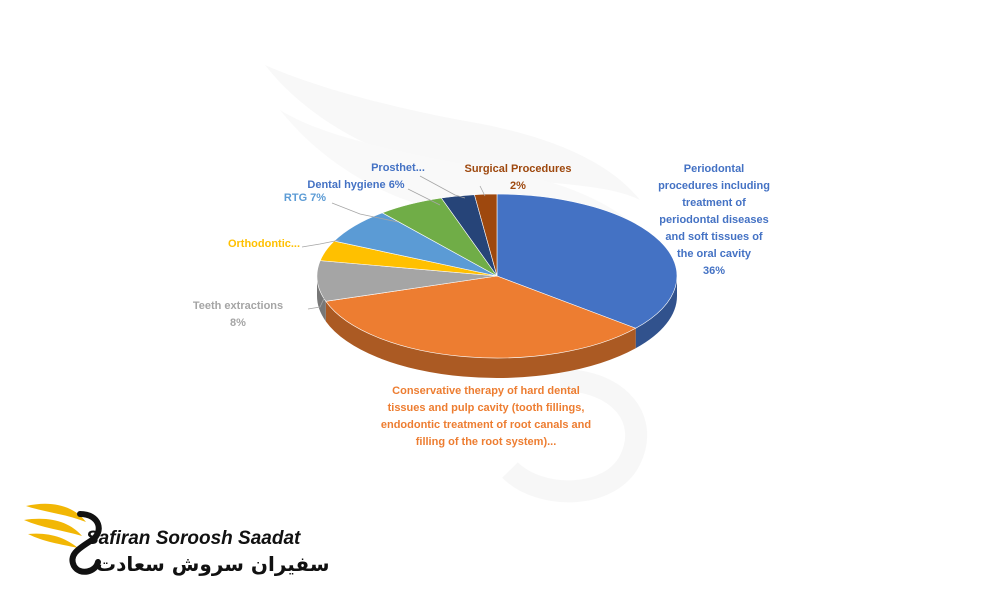  I want to click on pie-slice-surgical, so click(486, 235).